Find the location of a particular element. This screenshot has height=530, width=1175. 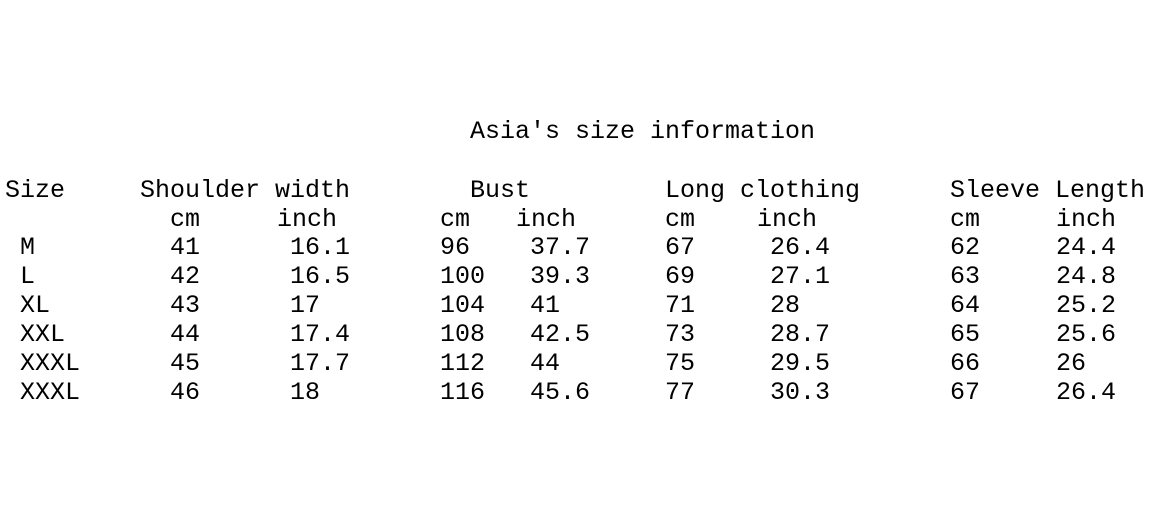

cell-shoulder-in: 17 is located at coordinates (305, 305).